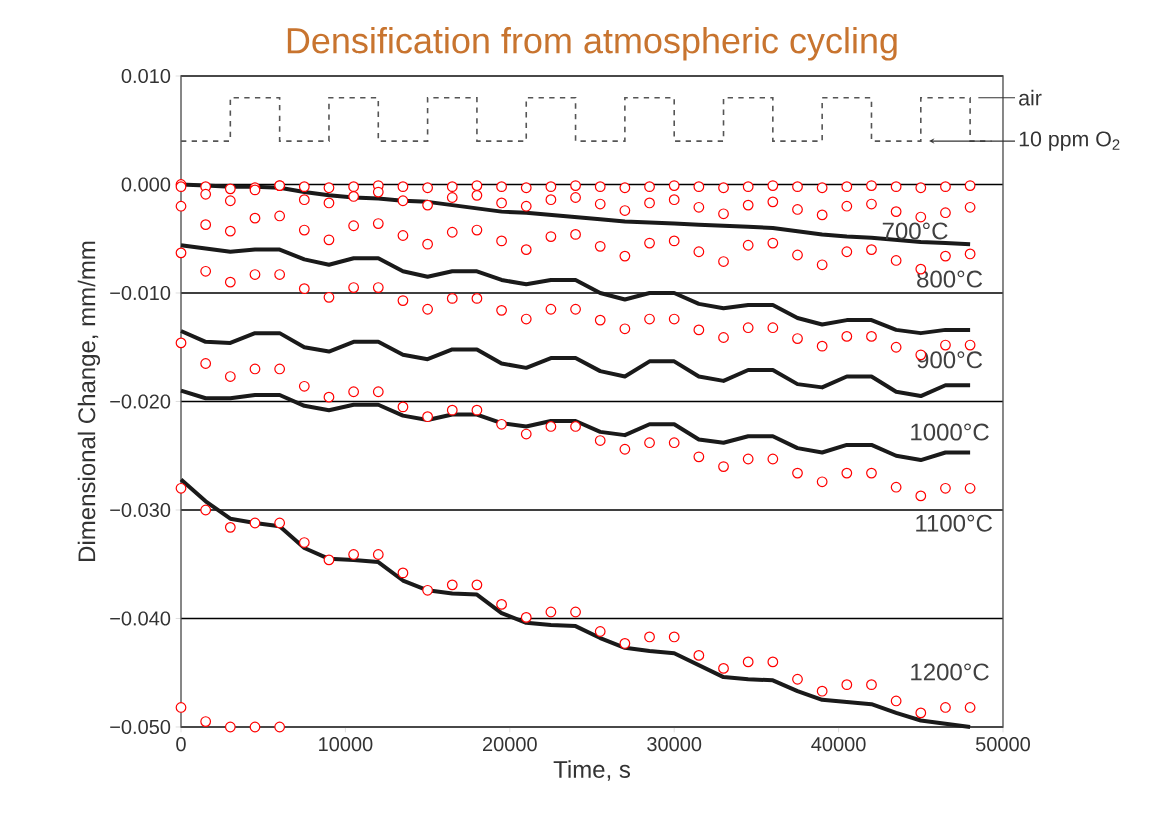 The image size is (1157, 832). What do you see at coordinates (1002, 744) in the screenshot?
I see `x-tick-label: 50000` at bounding box center [1002, 744].